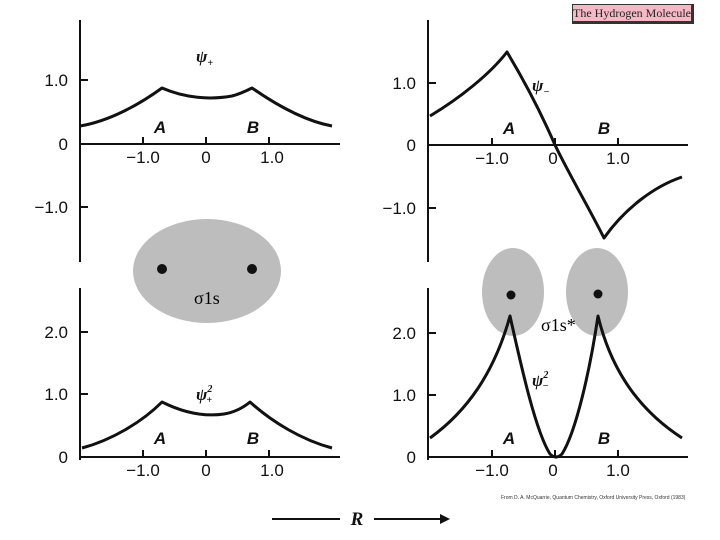  I want to click on sigma-bonding-label: σ1s, so click(207, 298).